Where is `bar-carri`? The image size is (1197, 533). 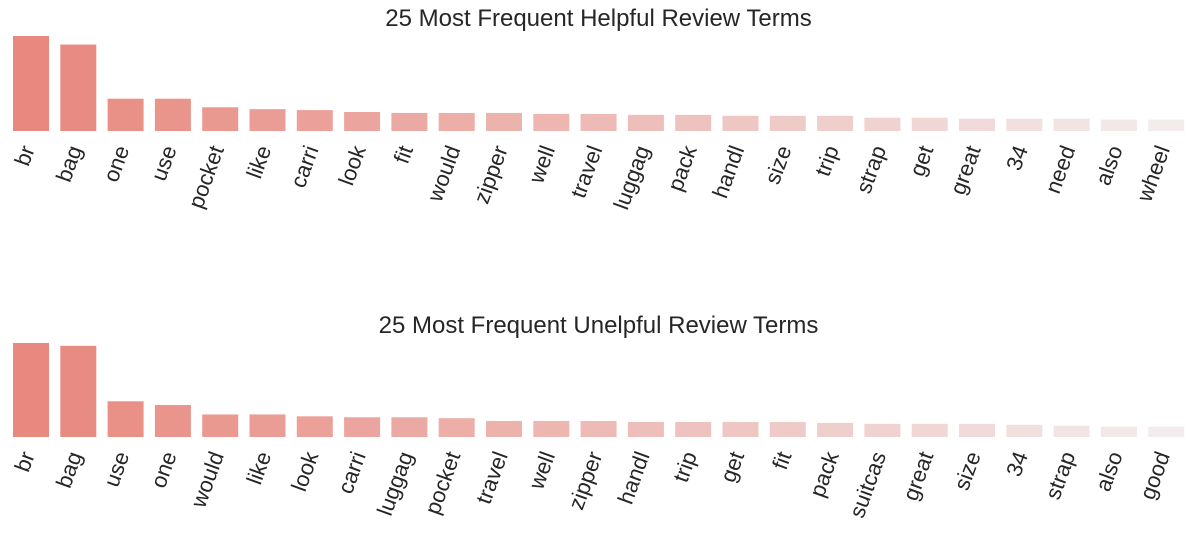 bar-carri is located at coordinates (314, 120).